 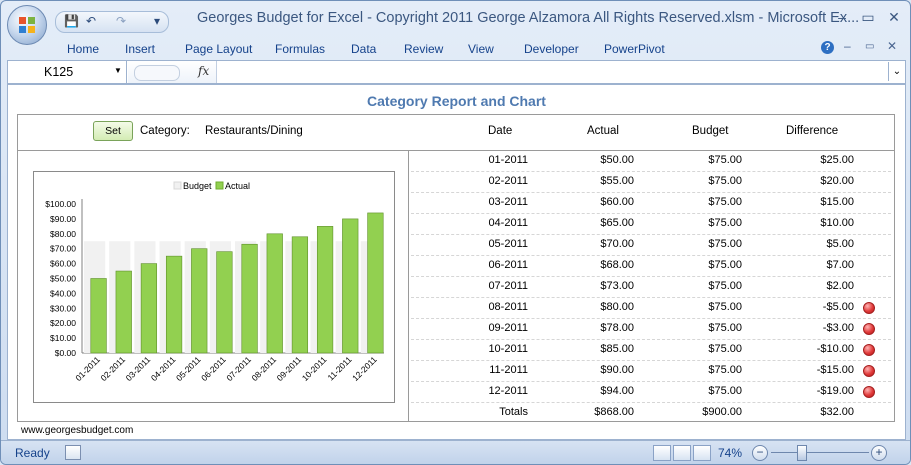 What do you see at coordinates (118, 70) in the screenshot?
I see `name-box-dropdown-icon: ▼` at bounding box center [118, 70].